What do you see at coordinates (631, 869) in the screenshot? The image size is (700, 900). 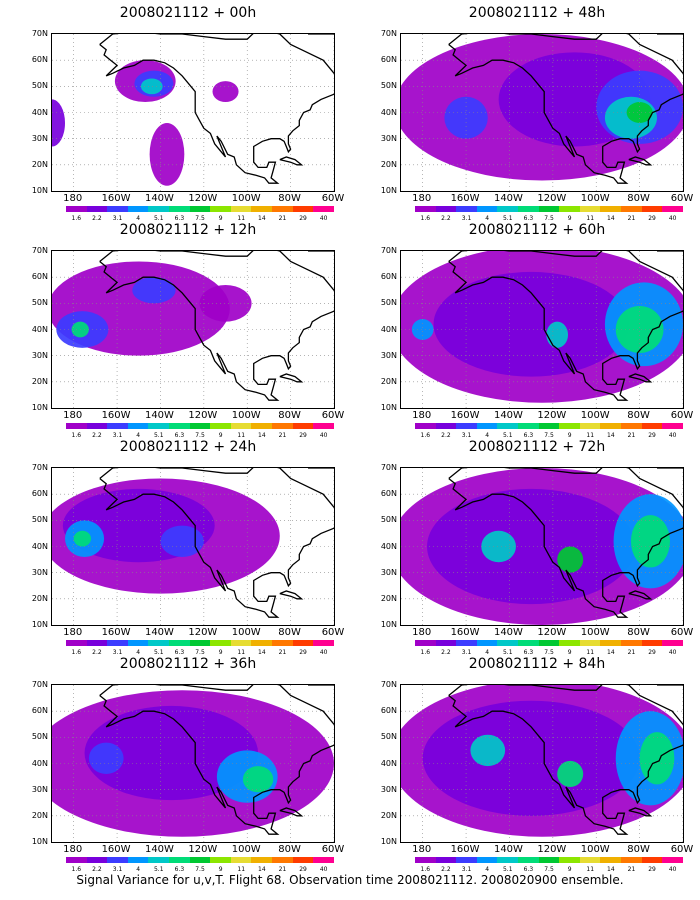 I see `colorbar-label: 21` at bounding box center [631, 869].